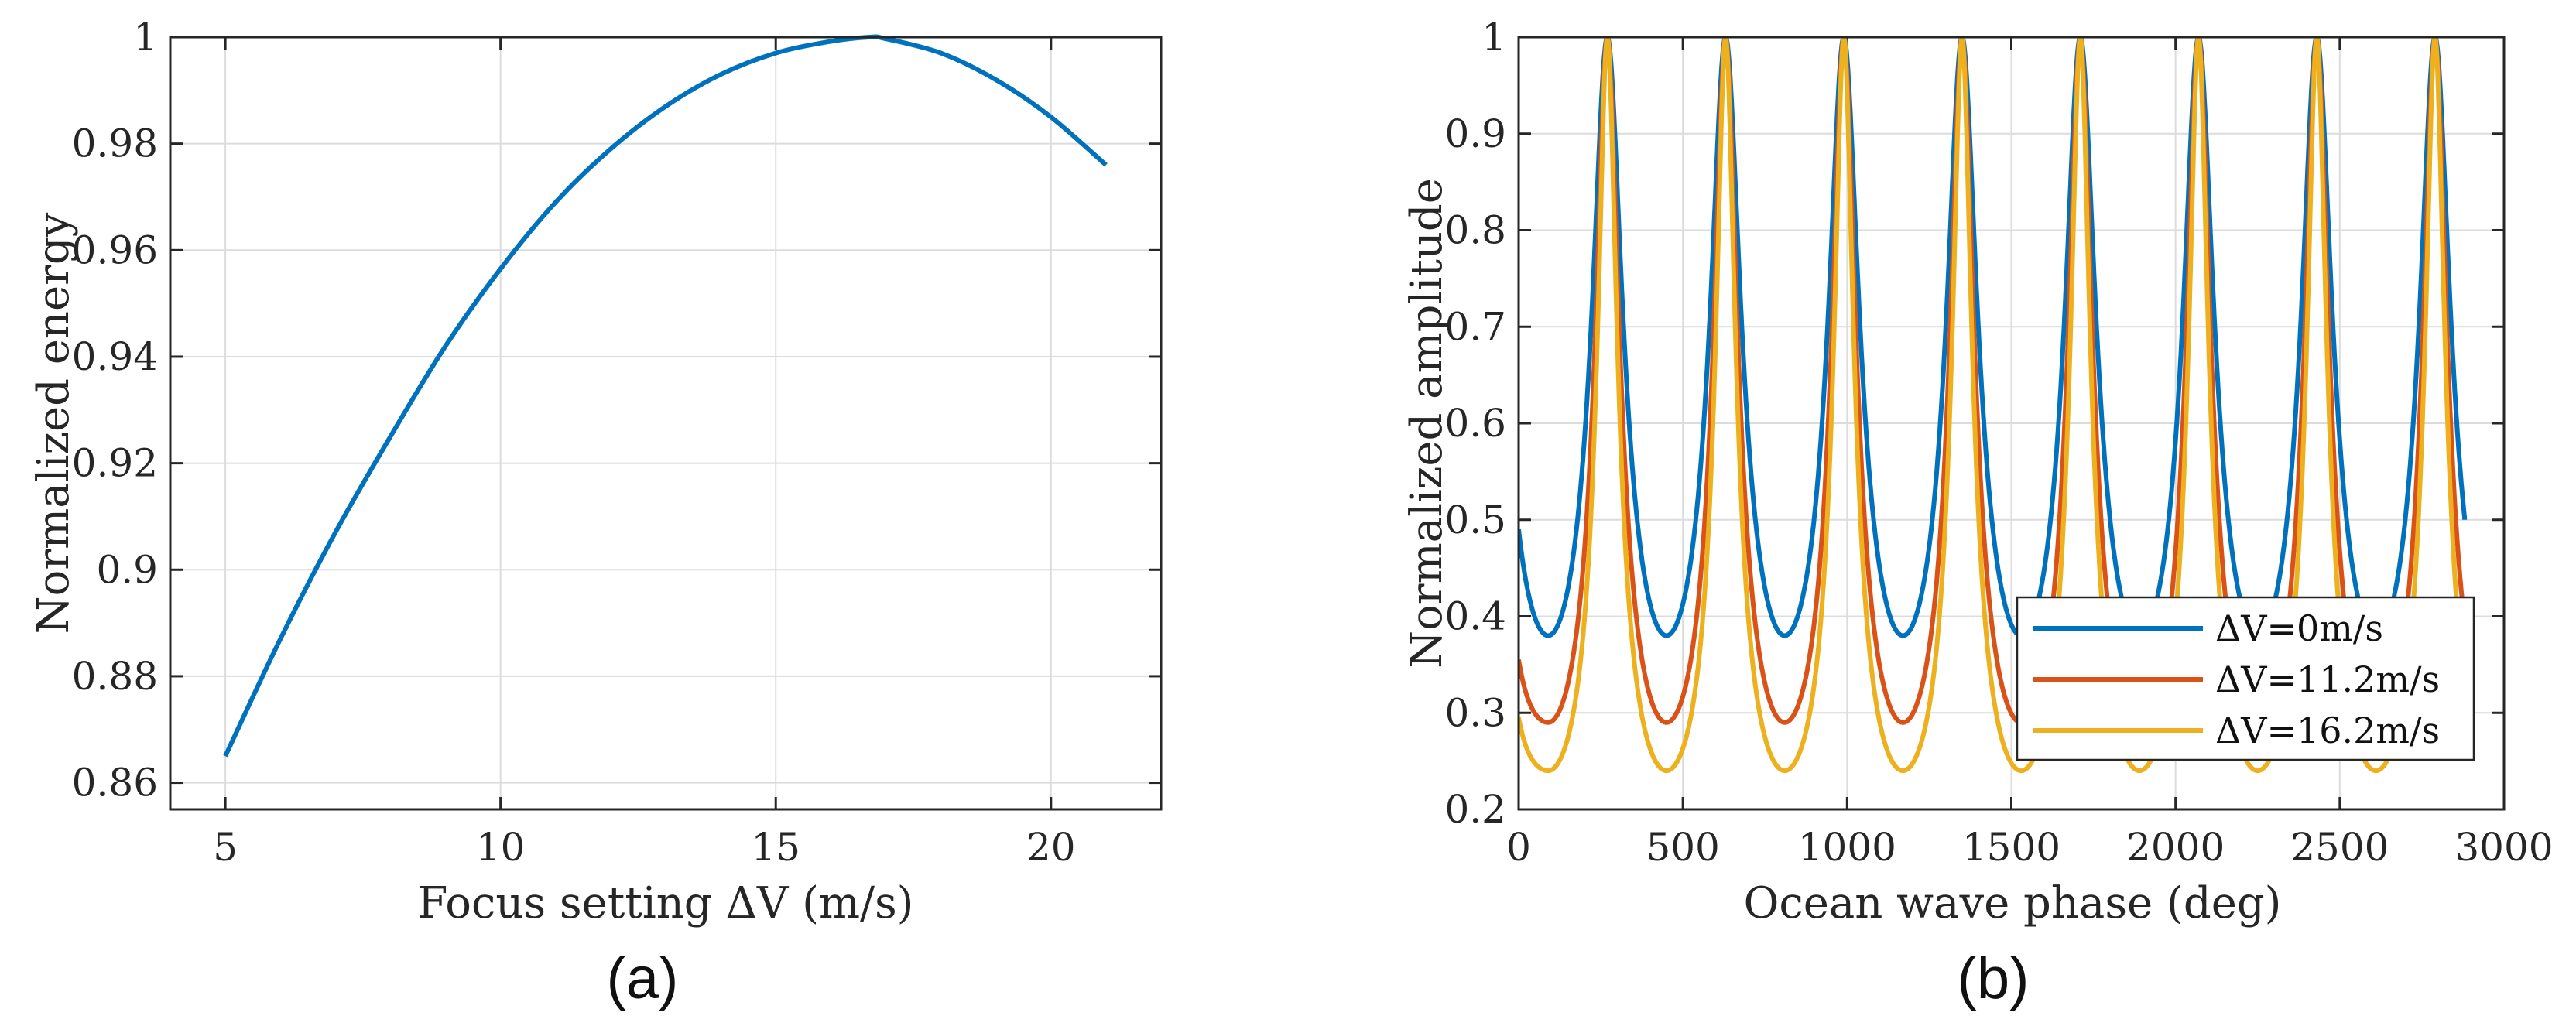 The image size is (2576, 1033). What do you see at coordinates (115, 144) in the screenshot?
I see `y-tick-label: 0.98` at bounding box center [115, 144].